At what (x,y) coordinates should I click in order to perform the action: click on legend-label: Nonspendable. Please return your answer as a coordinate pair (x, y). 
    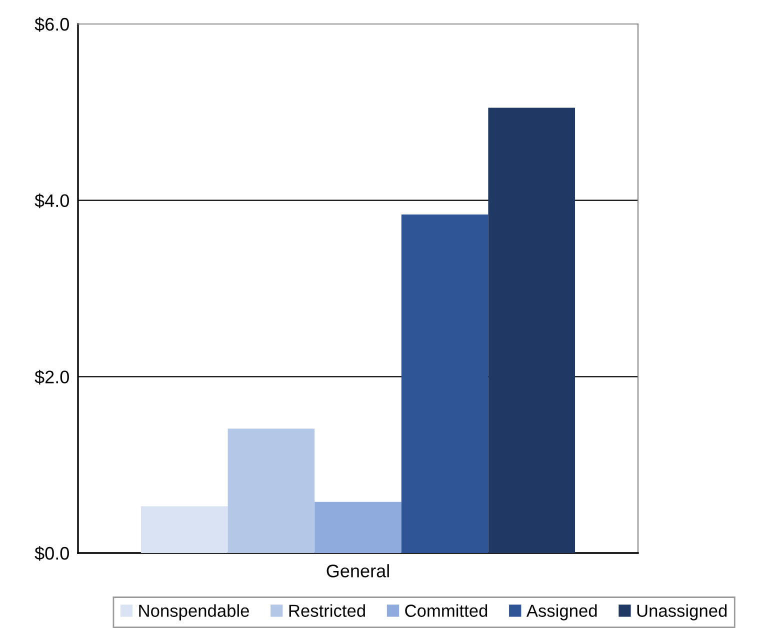
    Looking at the image, I should click on (194, 612).